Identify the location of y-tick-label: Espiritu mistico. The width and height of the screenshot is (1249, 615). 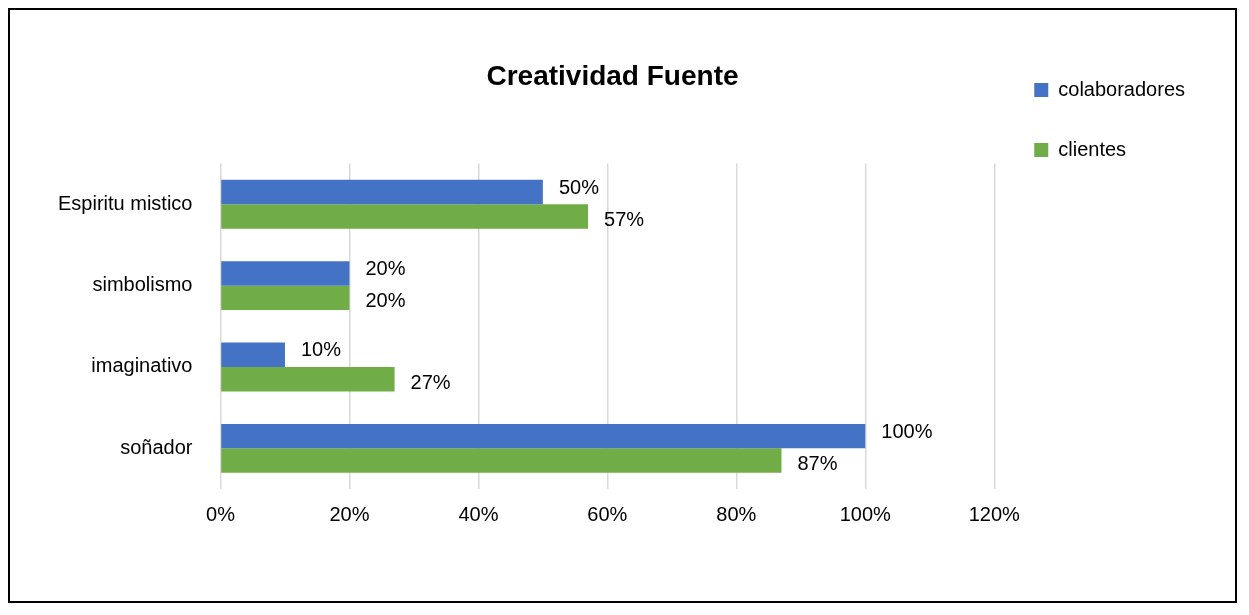
(125, 202).